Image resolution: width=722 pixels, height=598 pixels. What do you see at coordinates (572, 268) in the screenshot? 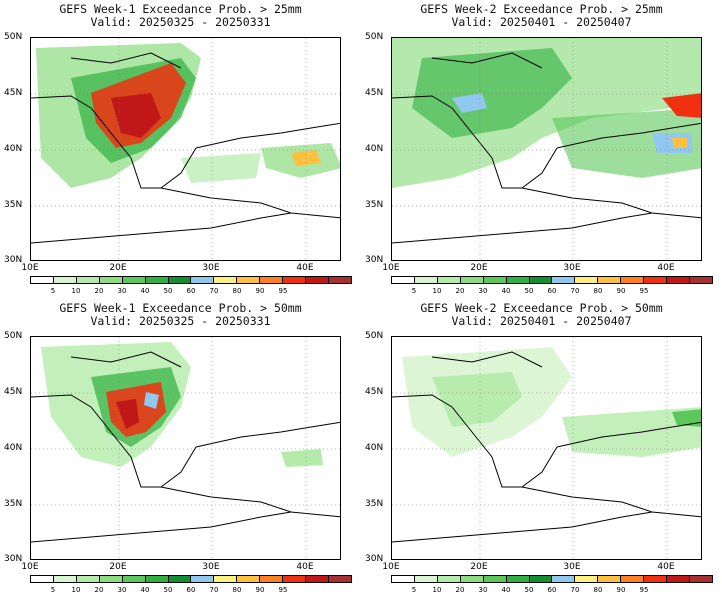
I see `lon-label: 30E` at bounding box center [572, 268].